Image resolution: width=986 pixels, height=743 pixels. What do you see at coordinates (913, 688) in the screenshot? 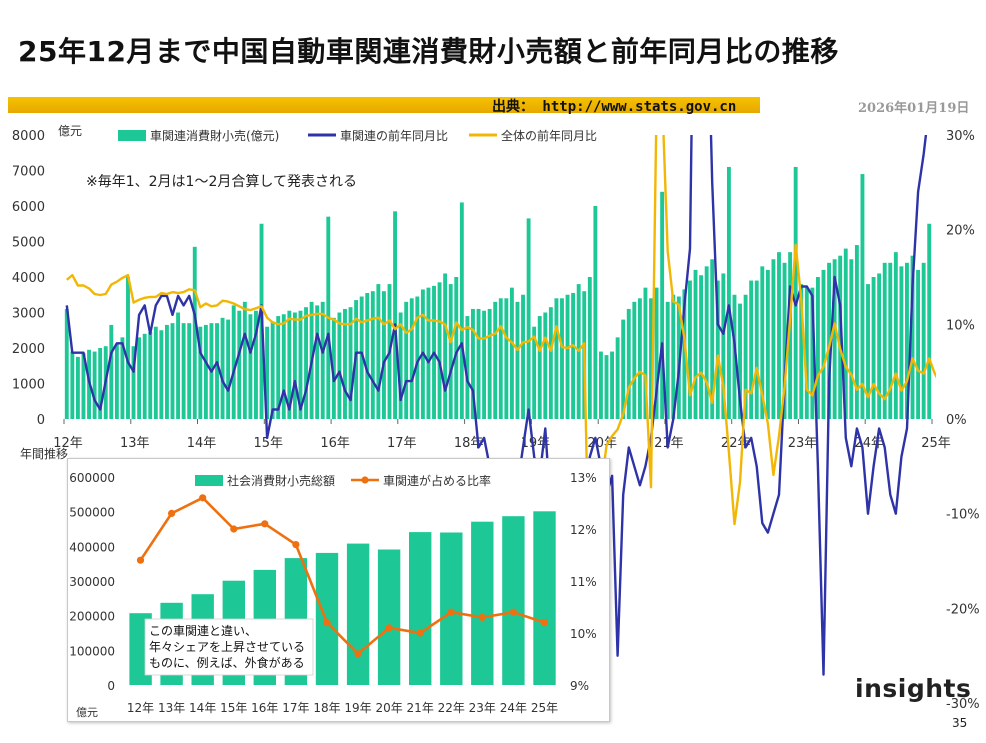
I see `logo-text: insights` at bounding box center [913, 688].